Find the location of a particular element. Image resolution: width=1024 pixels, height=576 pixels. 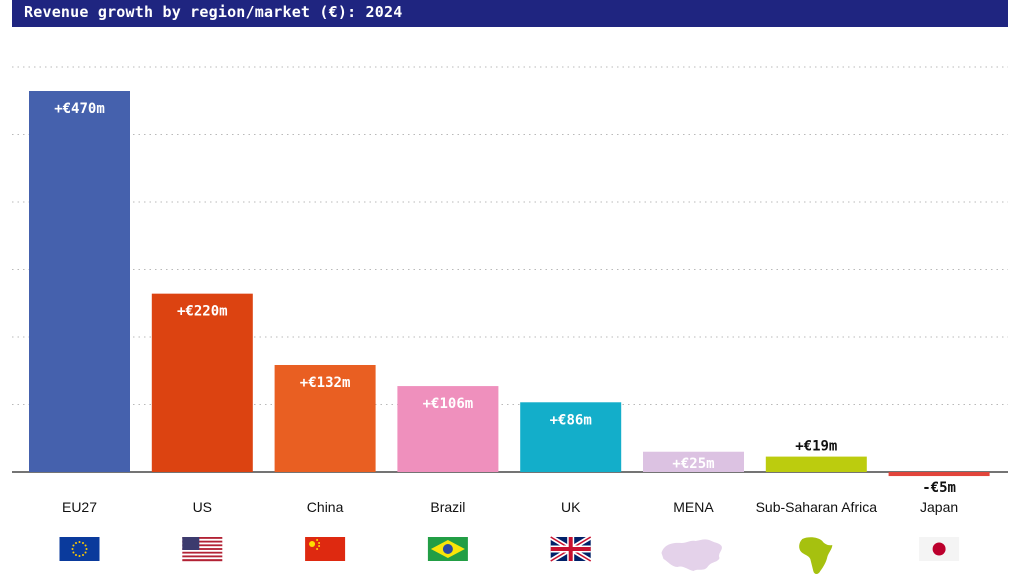

data-label: +€220m is located at coordinates (202, 312).